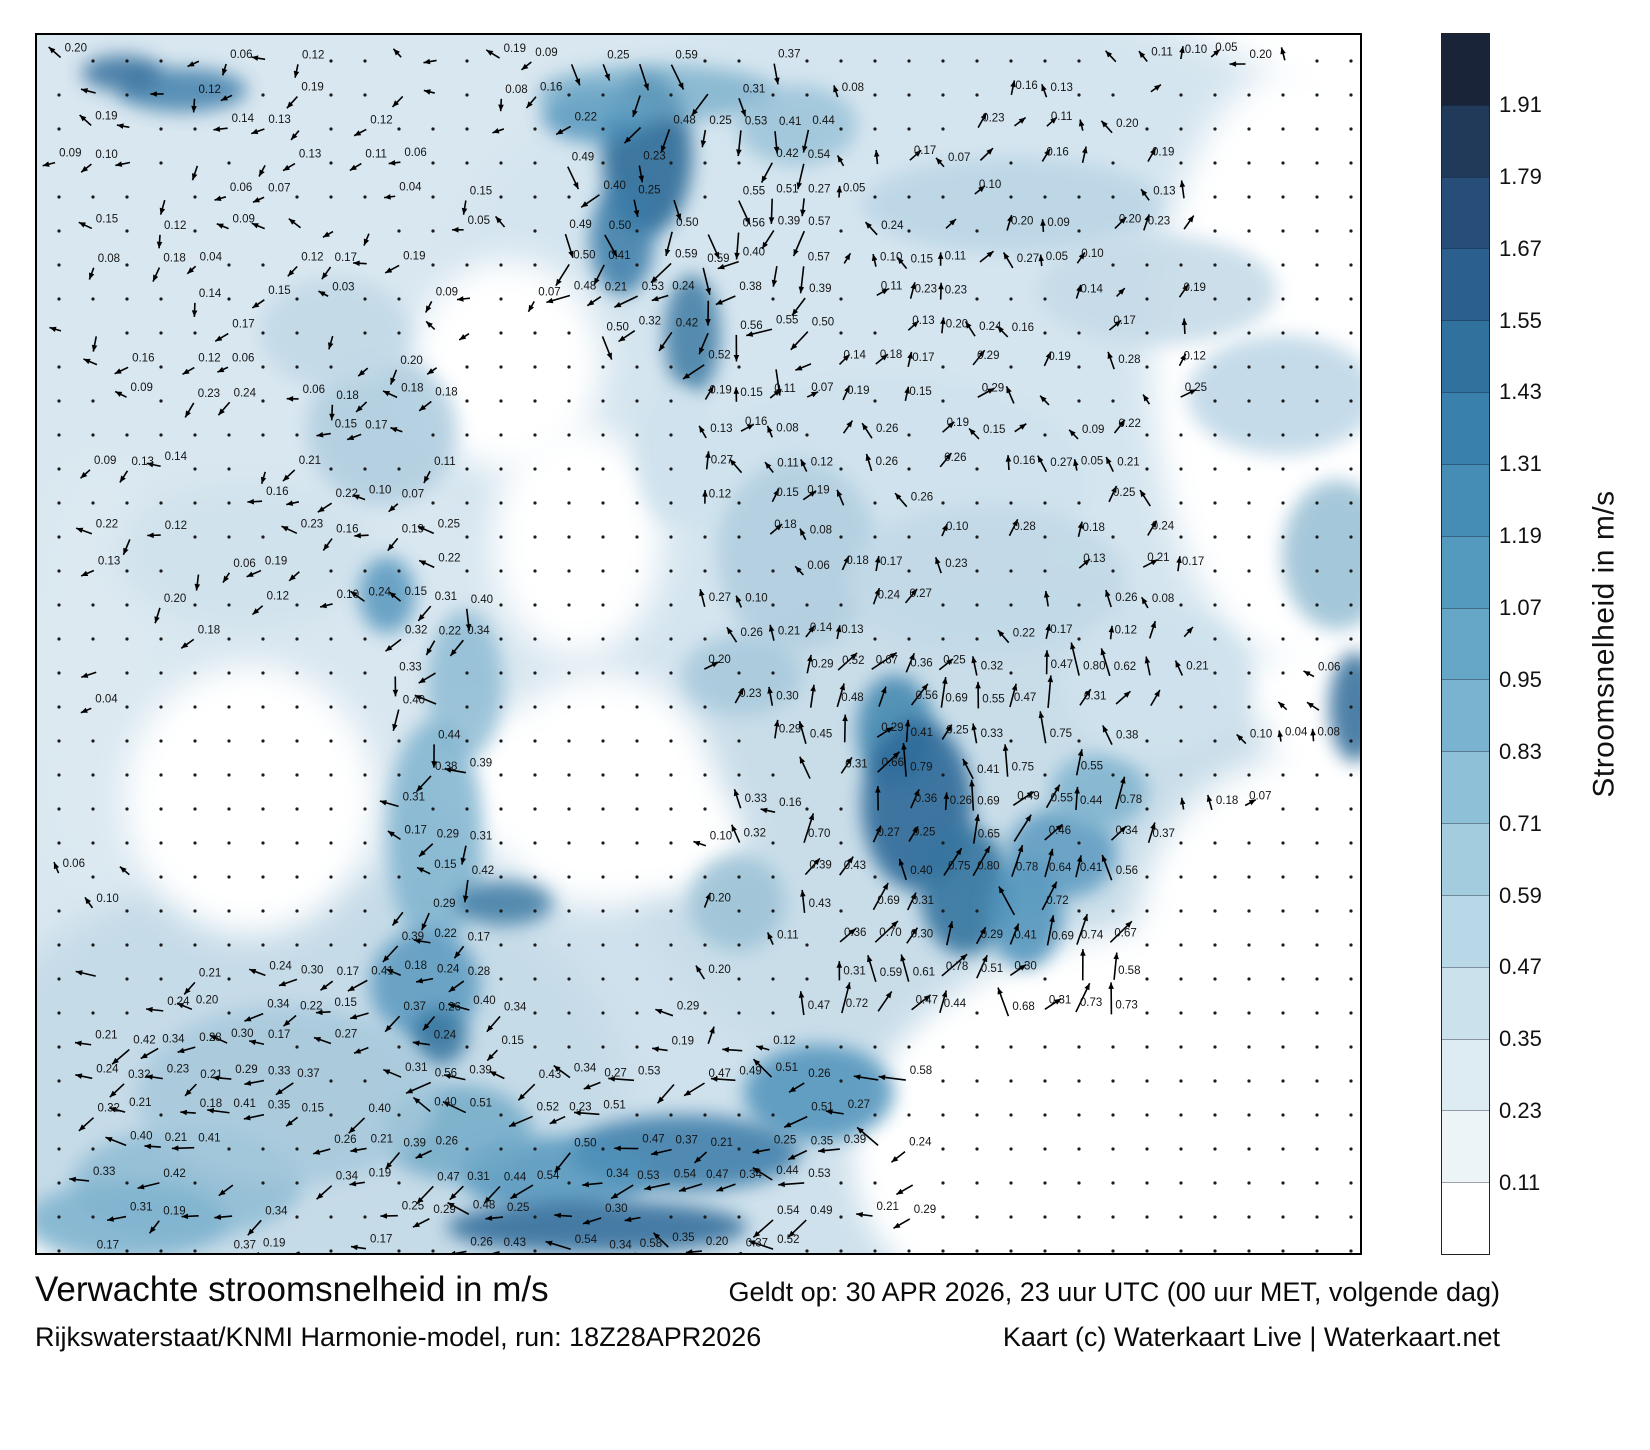 This screenshot has height=1450, width=1650. Describe the element at coordinates (1091, 1003) in the screenshot. I see `svg-text: 0.73` at that location.